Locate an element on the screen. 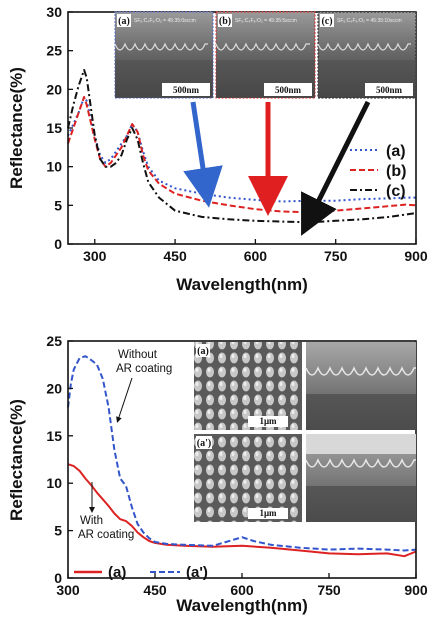 The height and width of the screenshot is (621, 433). y-axis-label-top: Reflectance(%) is located at coordinates (16, 128).